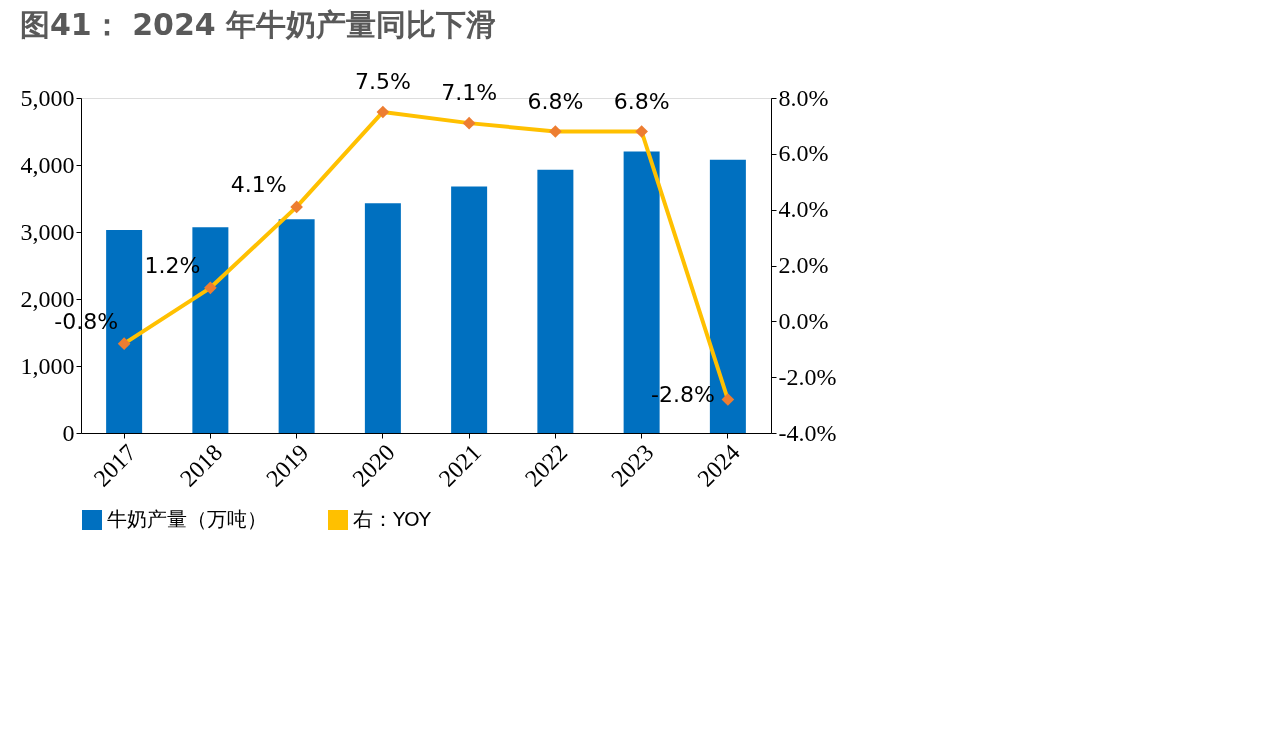 The width and height of the screenshot is (1274, 734). Describe the element at coordinates (47, 298) in the screenshot. I see `y-tick-label: 2,000` at that location.